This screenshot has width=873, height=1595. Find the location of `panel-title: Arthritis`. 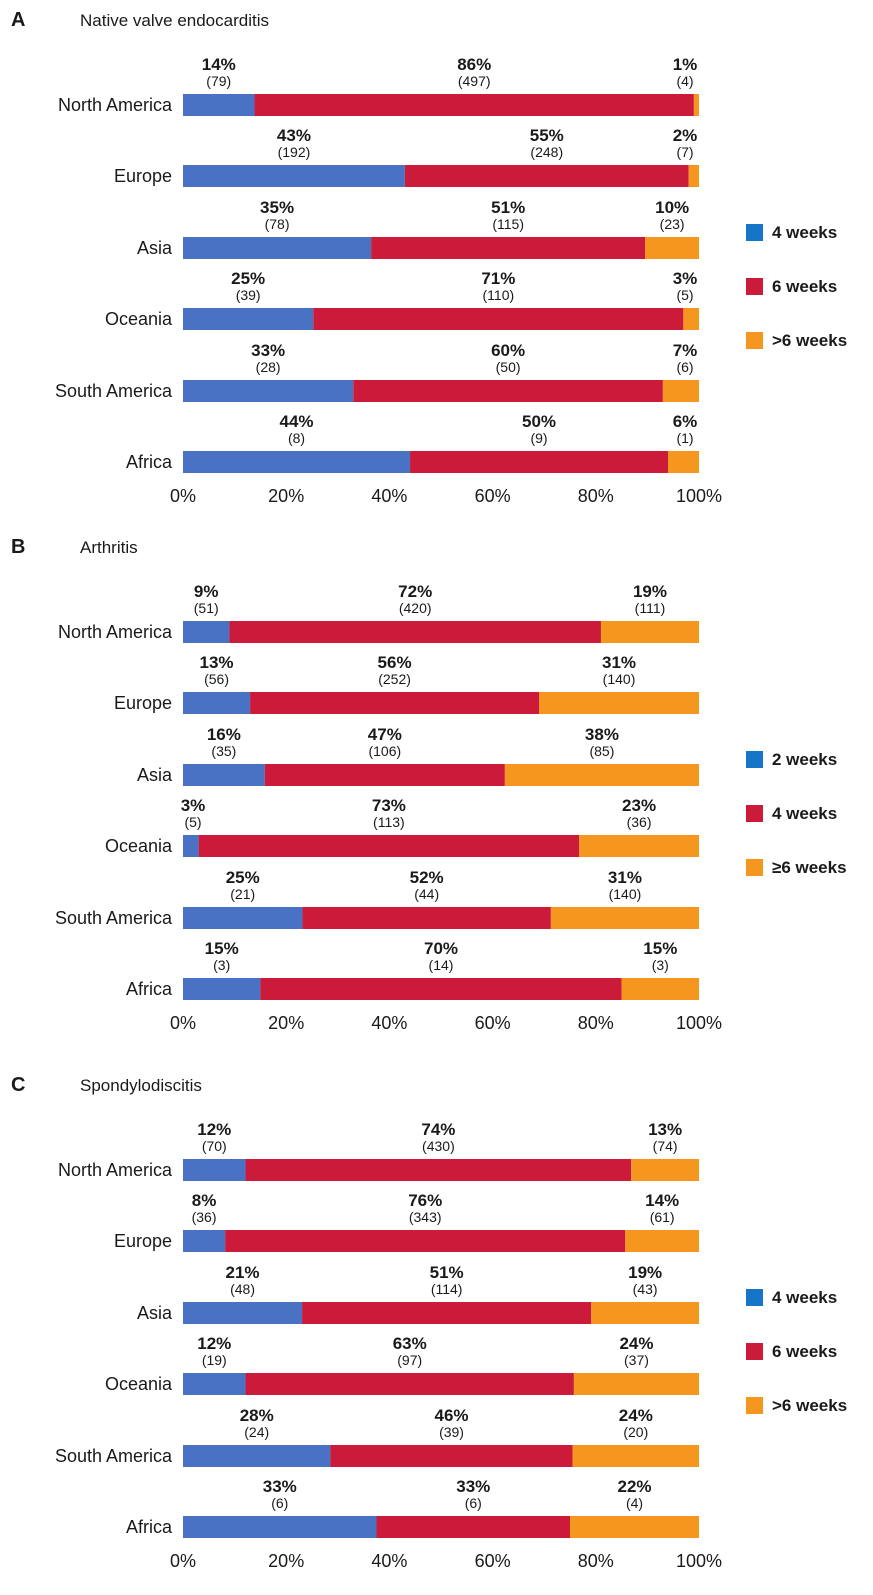

panel-title: Arthritis is located at coordinates (109, 547).